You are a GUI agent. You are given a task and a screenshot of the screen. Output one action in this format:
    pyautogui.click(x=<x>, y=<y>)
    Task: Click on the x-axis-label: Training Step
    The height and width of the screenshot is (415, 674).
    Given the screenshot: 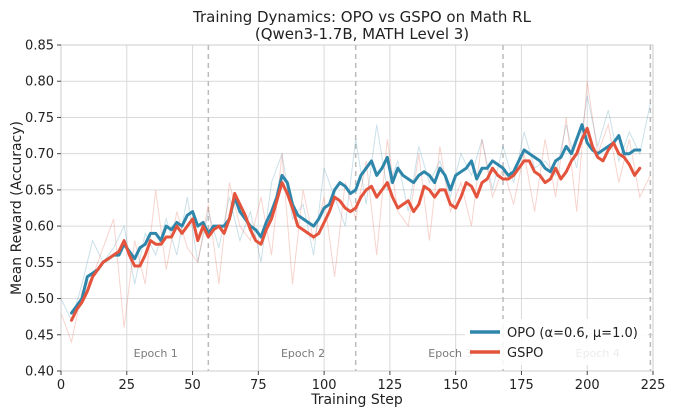 What is the action you would take?
    pyautogui.click(x=356, y=400)
    